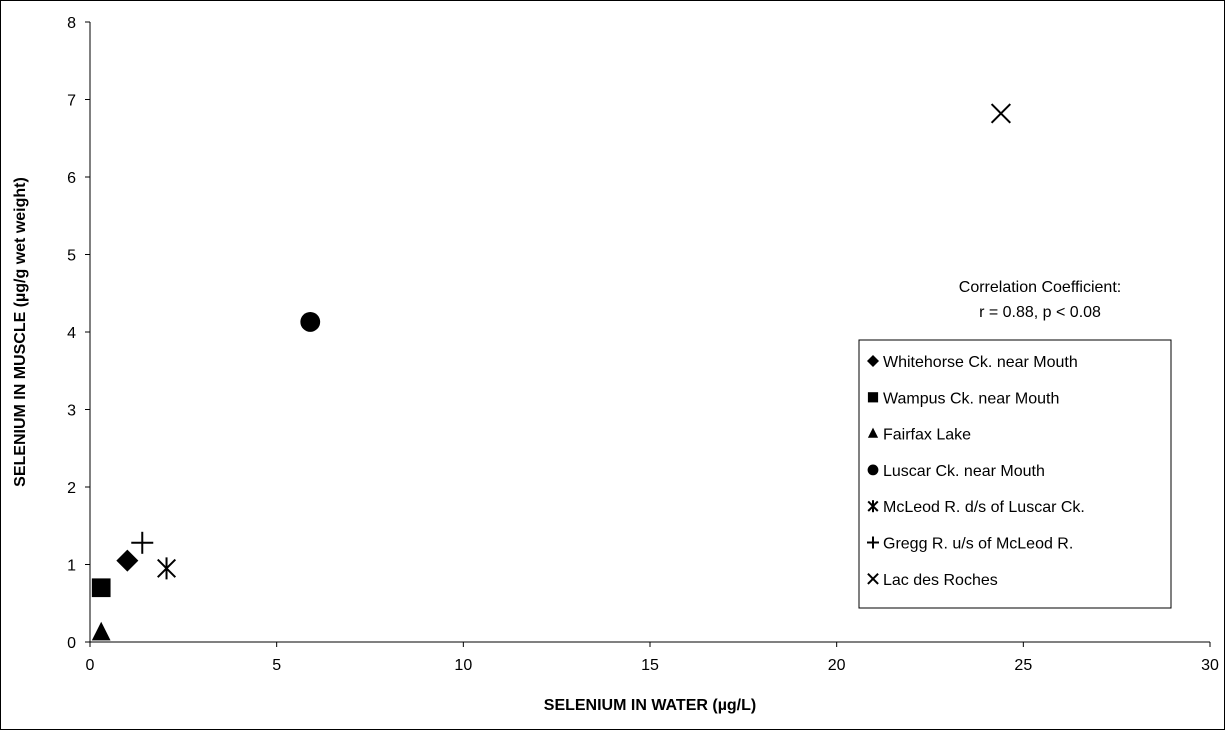  What do you see at coordinates (984, 507) in the screenshot?
I see `legend-label: McLeod R. d/s of Luscar Ck.` at bounding box center [984, 507].